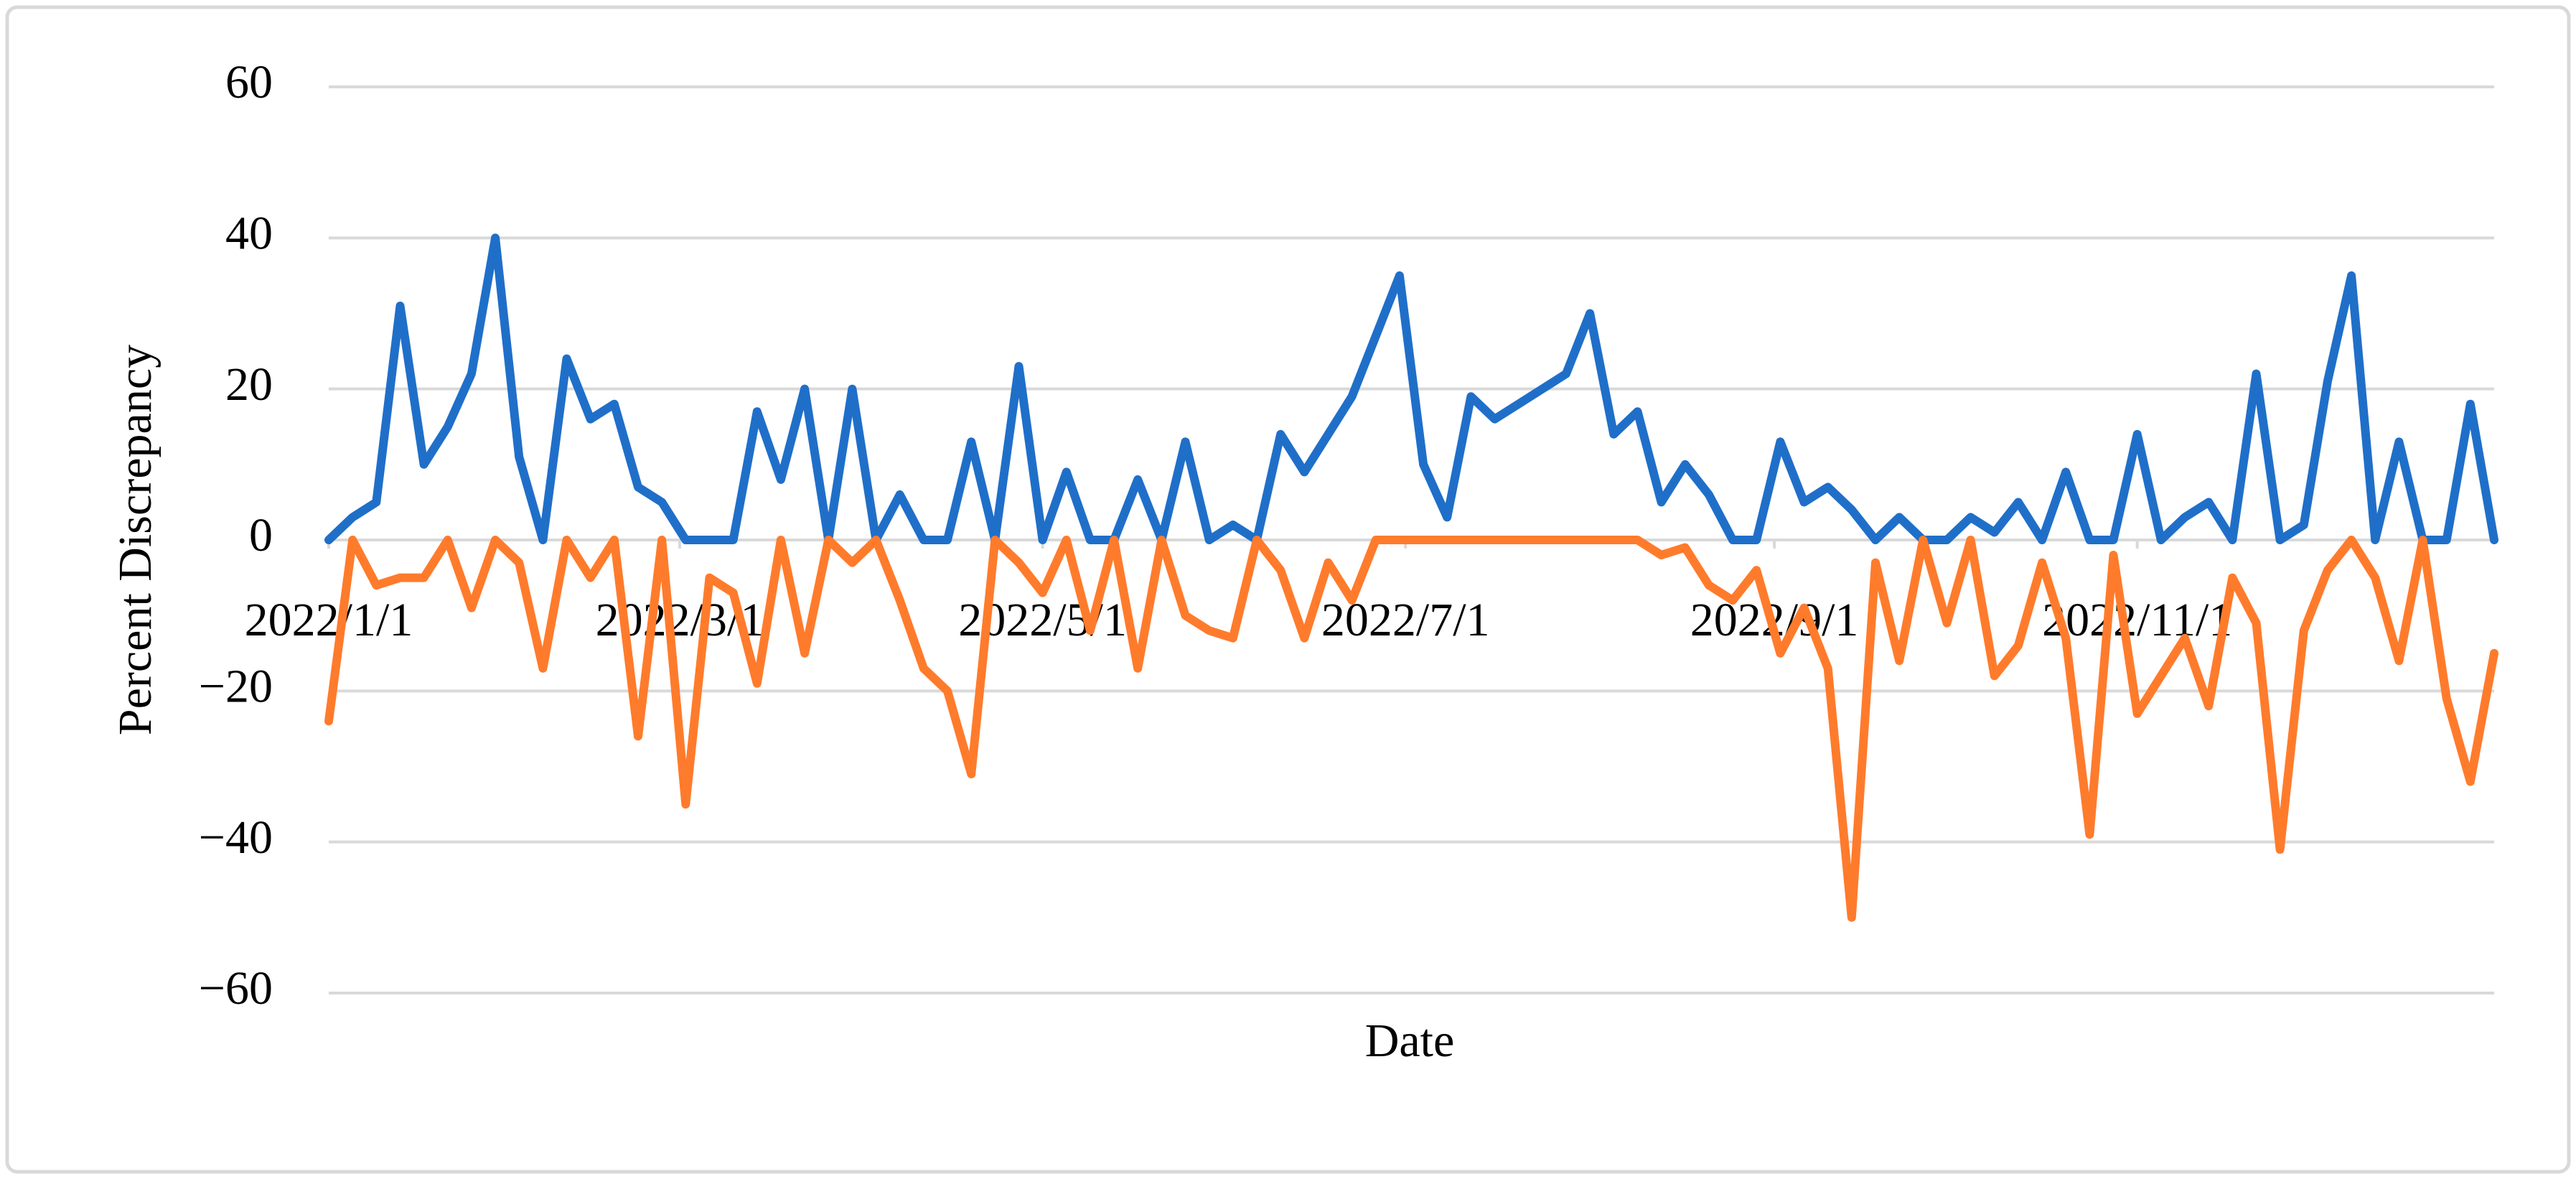 This screenshot has width=2576, height=1179. I want to click on y-tick-label: −40, so click(236, 837).